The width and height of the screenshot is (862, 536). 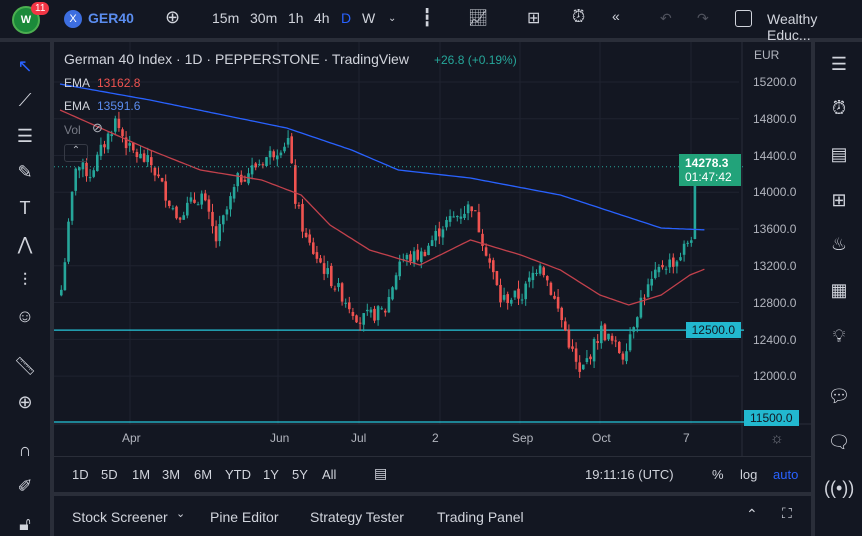 What do you see at coordinates (322, 18) in the screenshot?
I see `interval-4h: 4h` at bounding box center [322, 18].